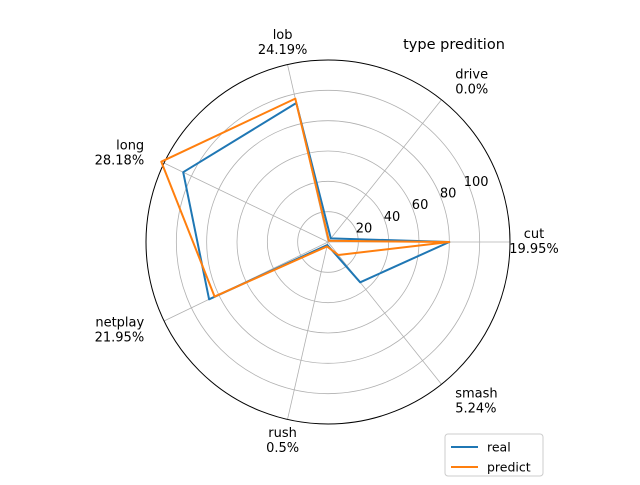  I want to click on spoke-smash, so click(384, 313).